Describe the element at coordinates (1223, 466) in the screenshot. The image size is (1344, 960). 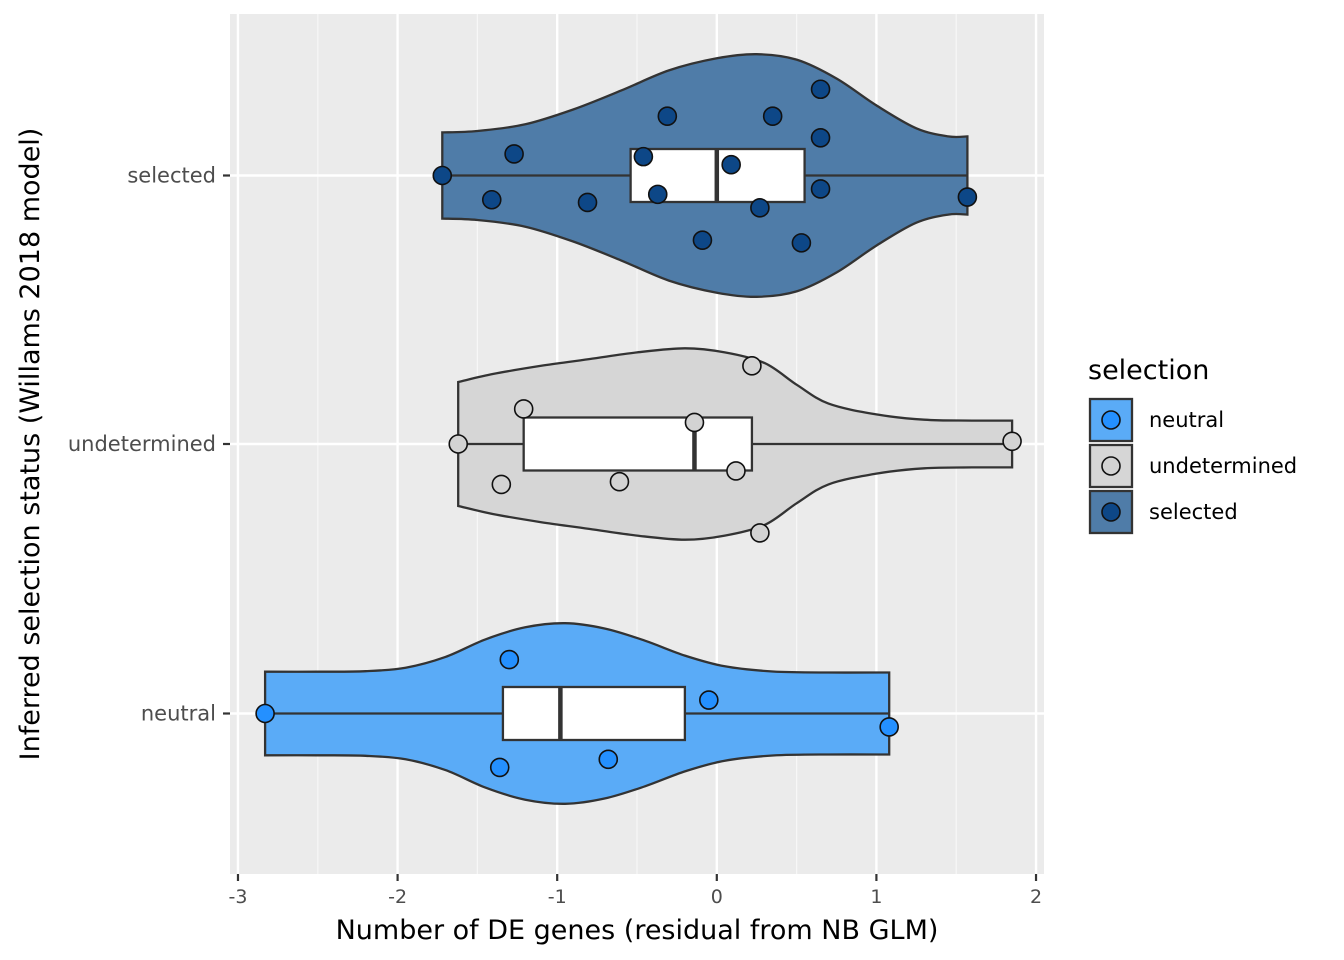
I see `legend-label-undetermined: undetermined` at that location.